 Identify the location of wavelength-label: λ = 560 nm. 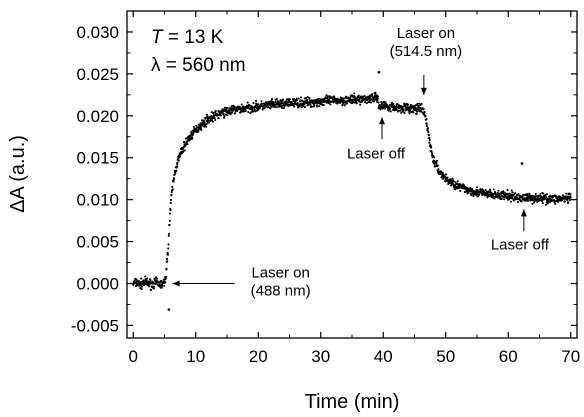
(198, 65).